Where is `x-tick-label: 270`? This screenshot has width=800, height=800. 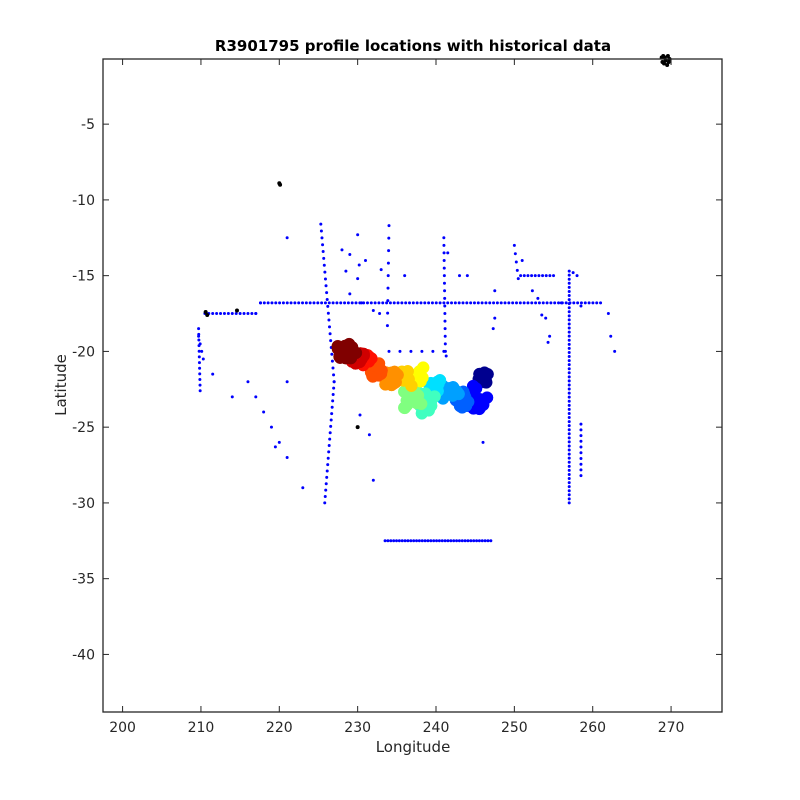
x-tick-label: 270 is located at coordinates (671, 728).